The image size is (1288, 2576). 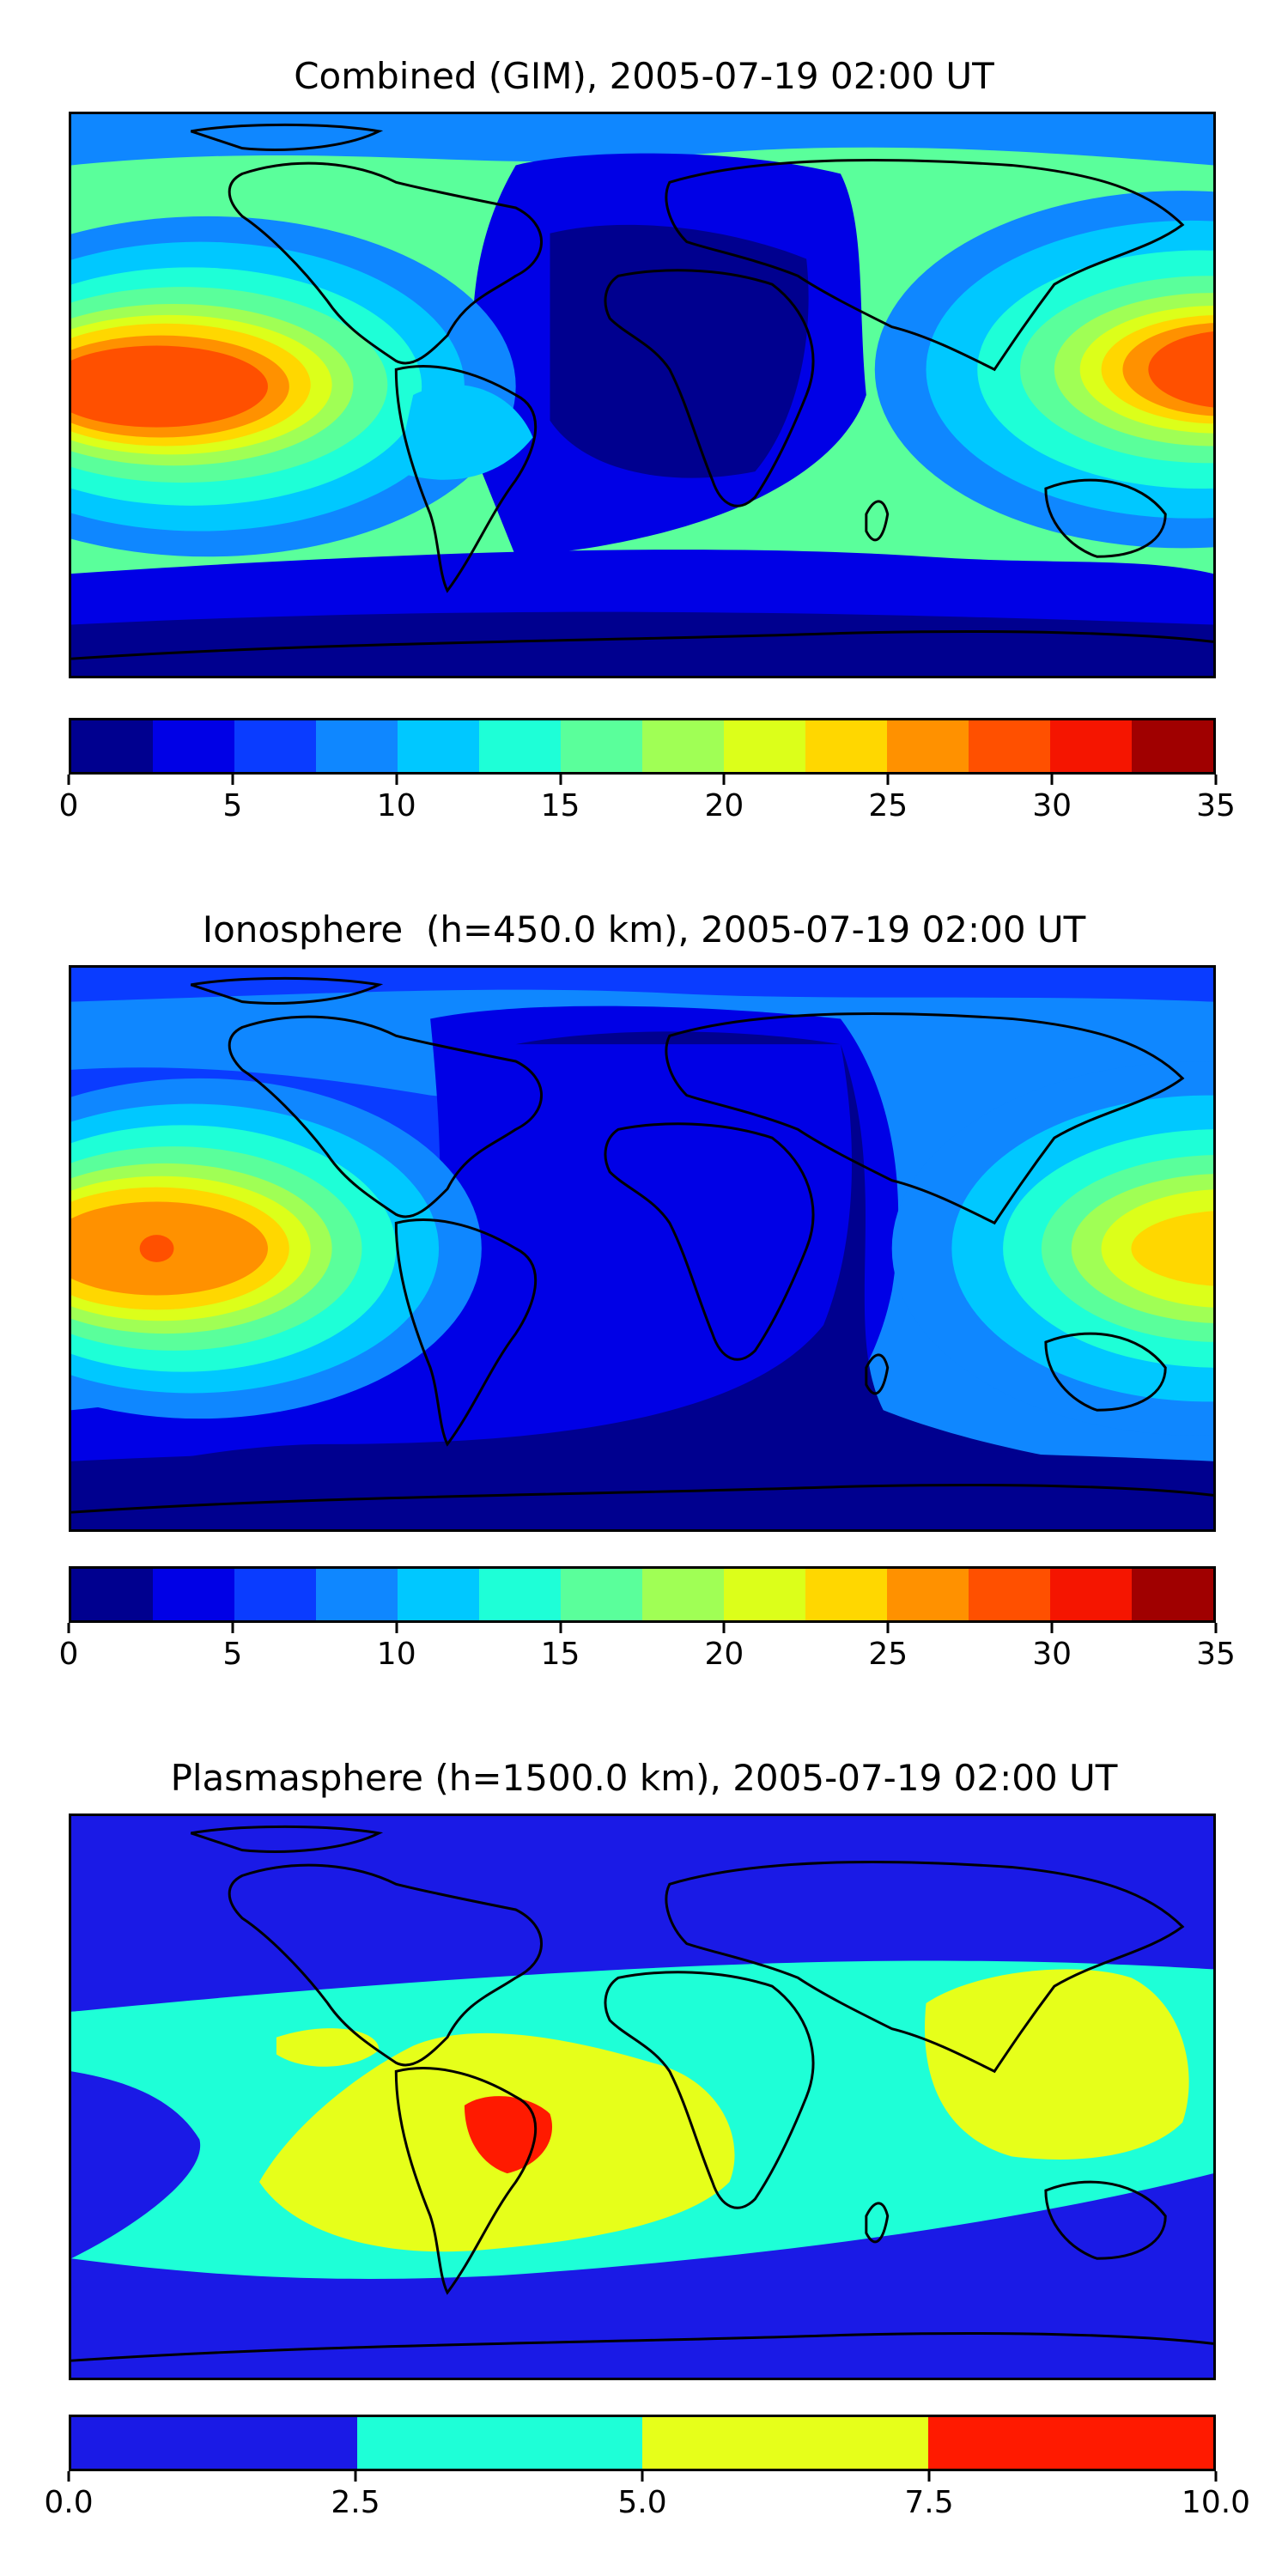 I want to click on plasmasphere-colorbar, so click(x=642, y=2443).